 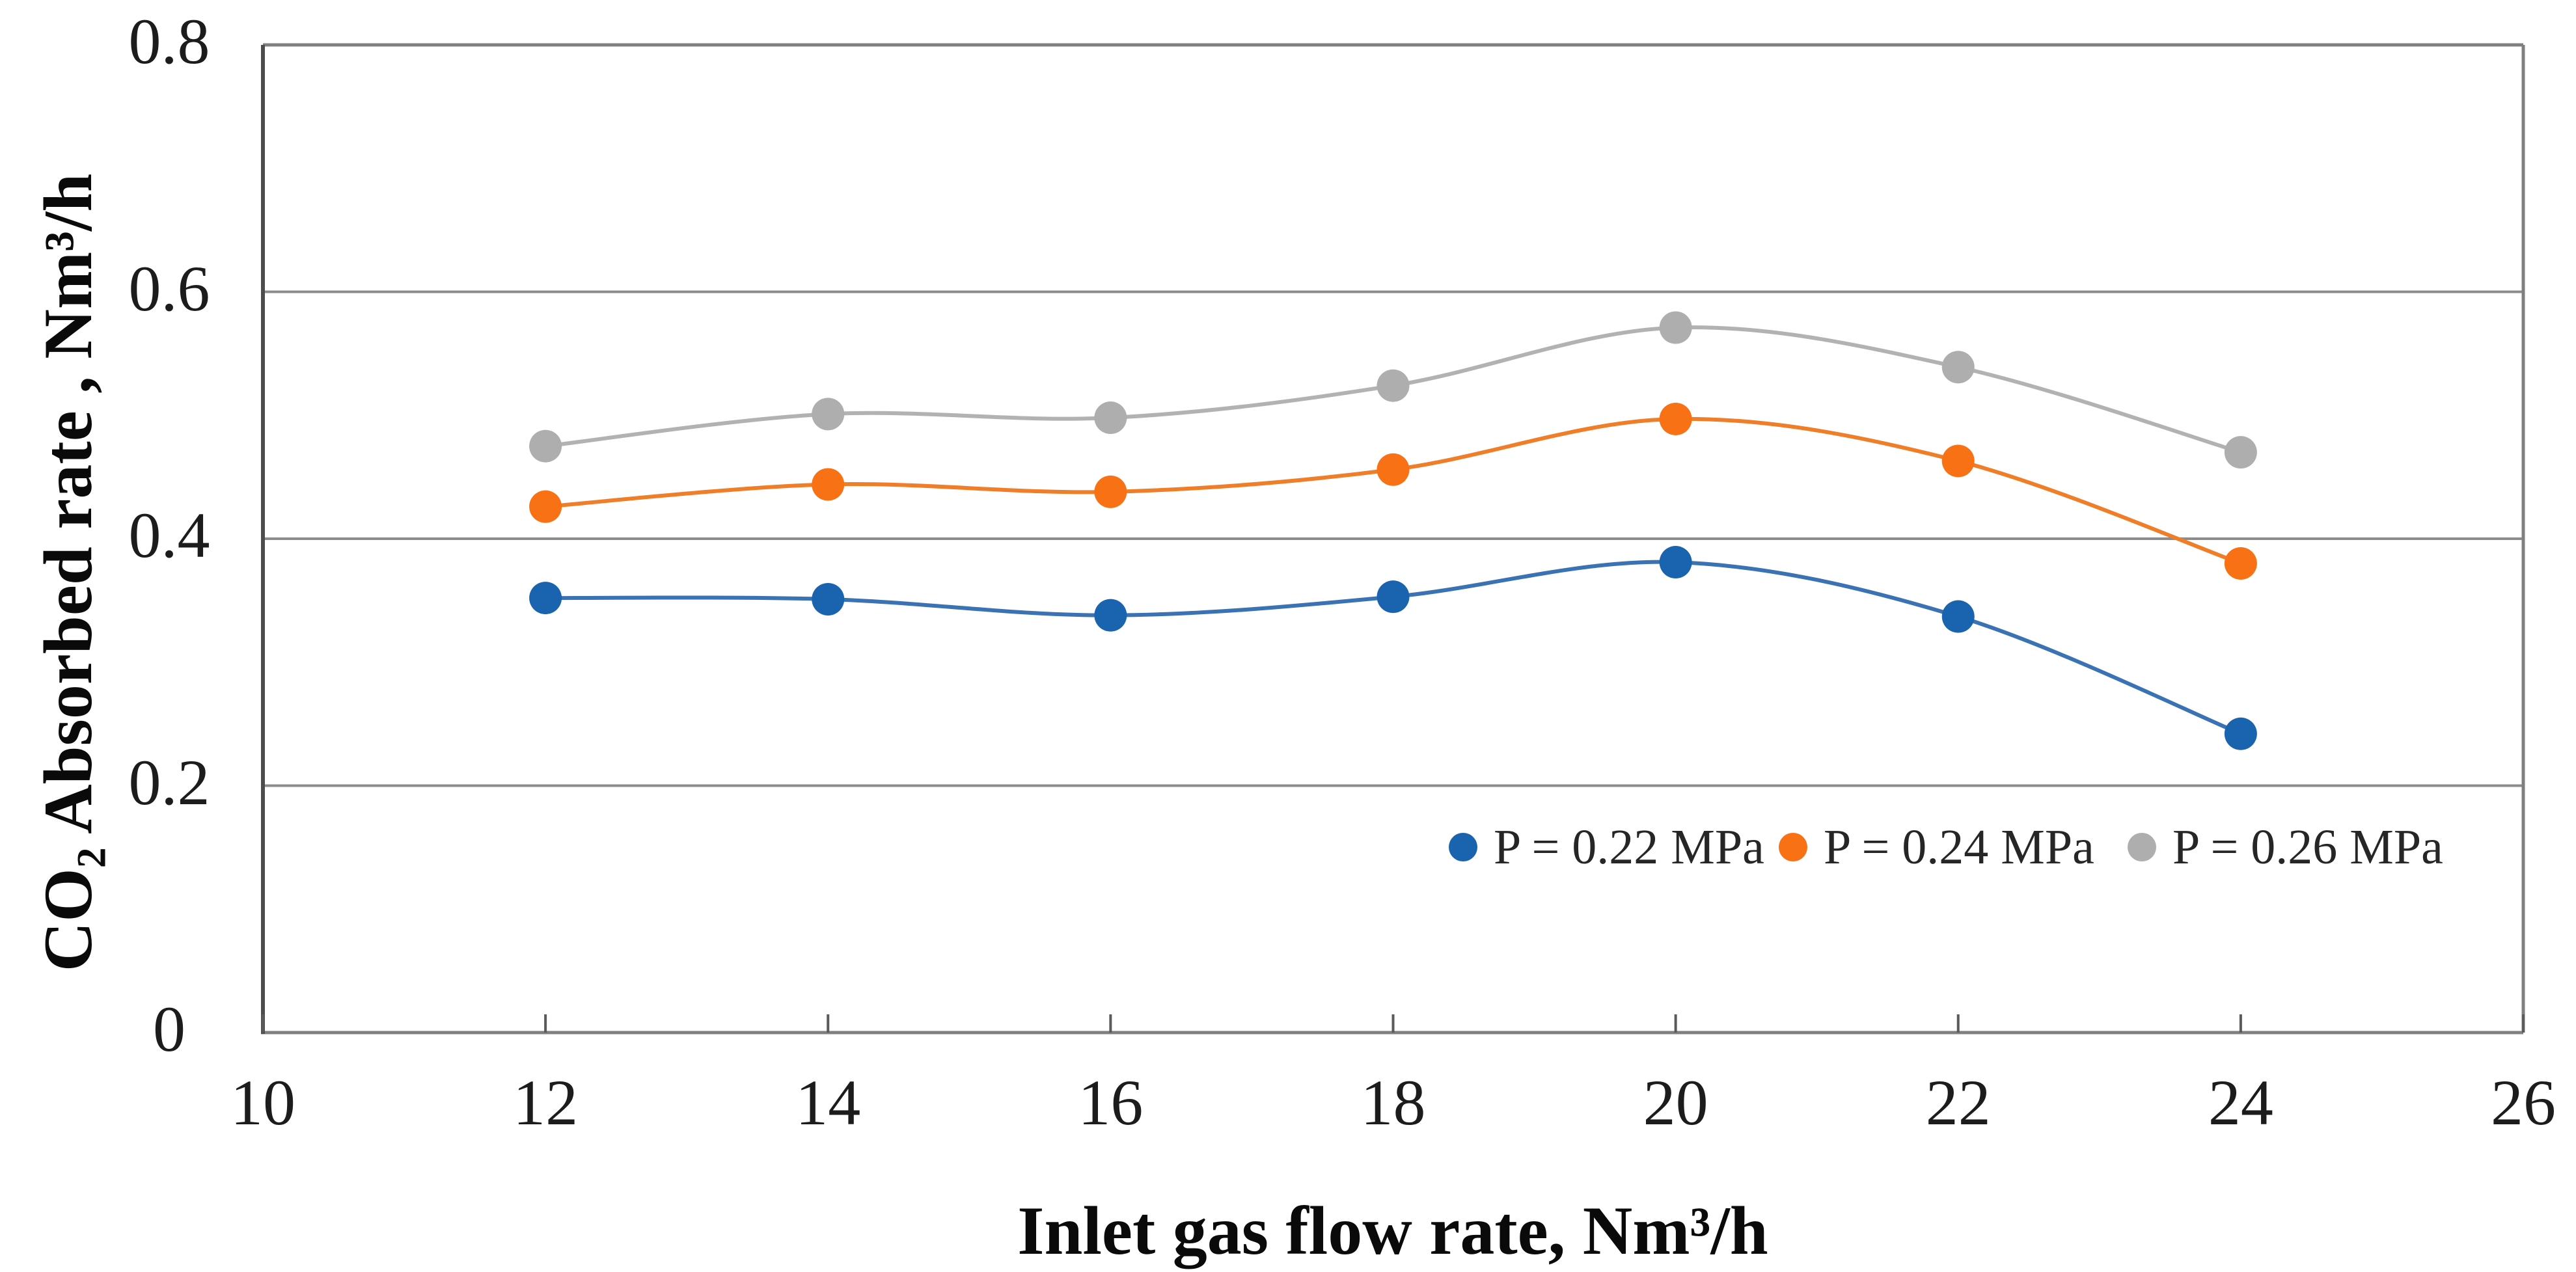 What do you see at coordinates (169, 41) in the screenshot?
I see `y-tick-label: 0.8` at bounding box center [169, 41].